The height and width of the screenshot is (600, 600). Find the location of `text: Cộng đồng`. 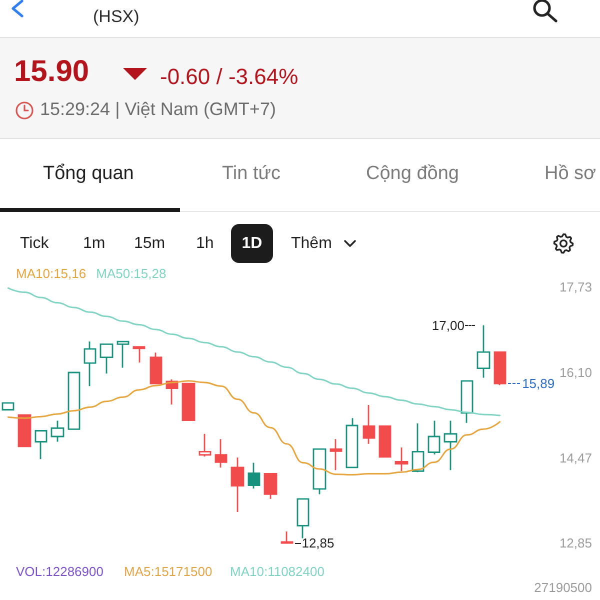

text: Cộng đồng is located at coordinates (412, 174).